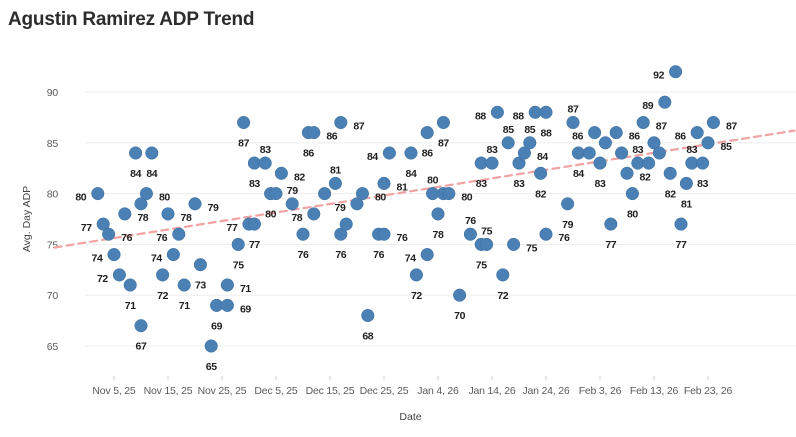  What do you see at coordinates (270, 215) in the screenshot?
I see `data-point-label: 80` at bounding box center [270, 215].